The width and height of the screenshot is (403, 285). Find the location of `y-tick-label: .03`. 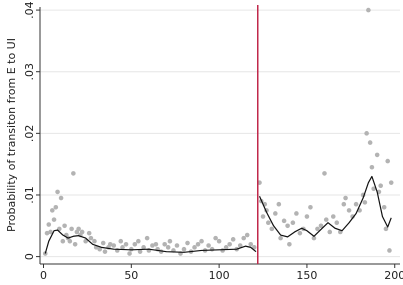

y-tick-label: .03 is located at coordinates (29, 72).